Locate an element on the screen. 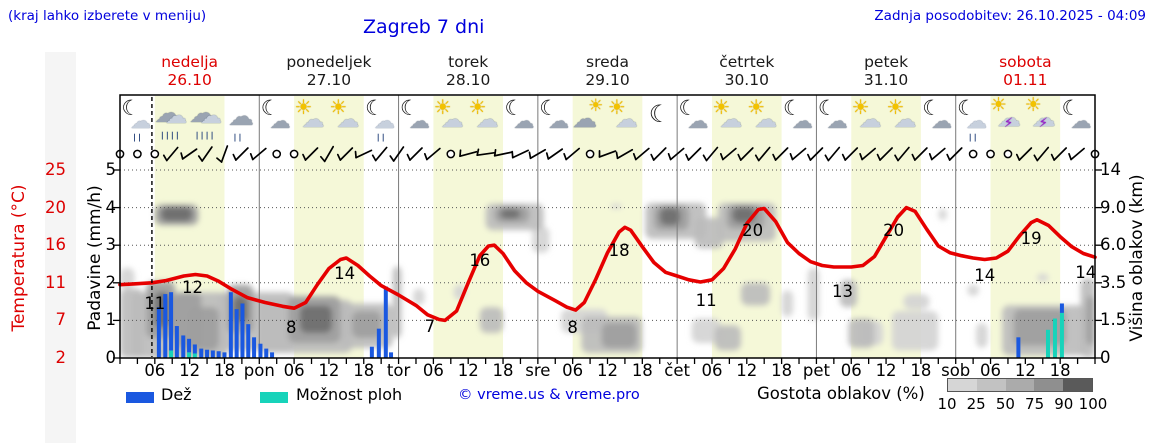 Image resolution: width=1152 pixels, height=443 pixels. xlabel-day0-06: 06 is located at coordinates (155, 370).